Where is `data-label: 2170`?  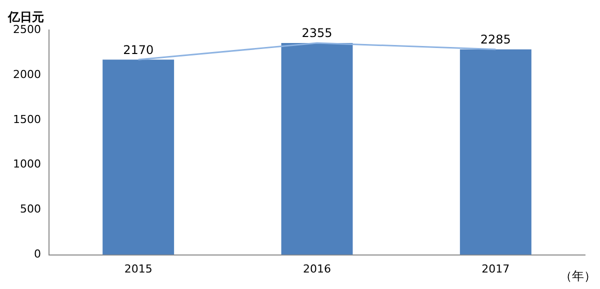
data-label: 2170 is located at coordinates (138, 49).